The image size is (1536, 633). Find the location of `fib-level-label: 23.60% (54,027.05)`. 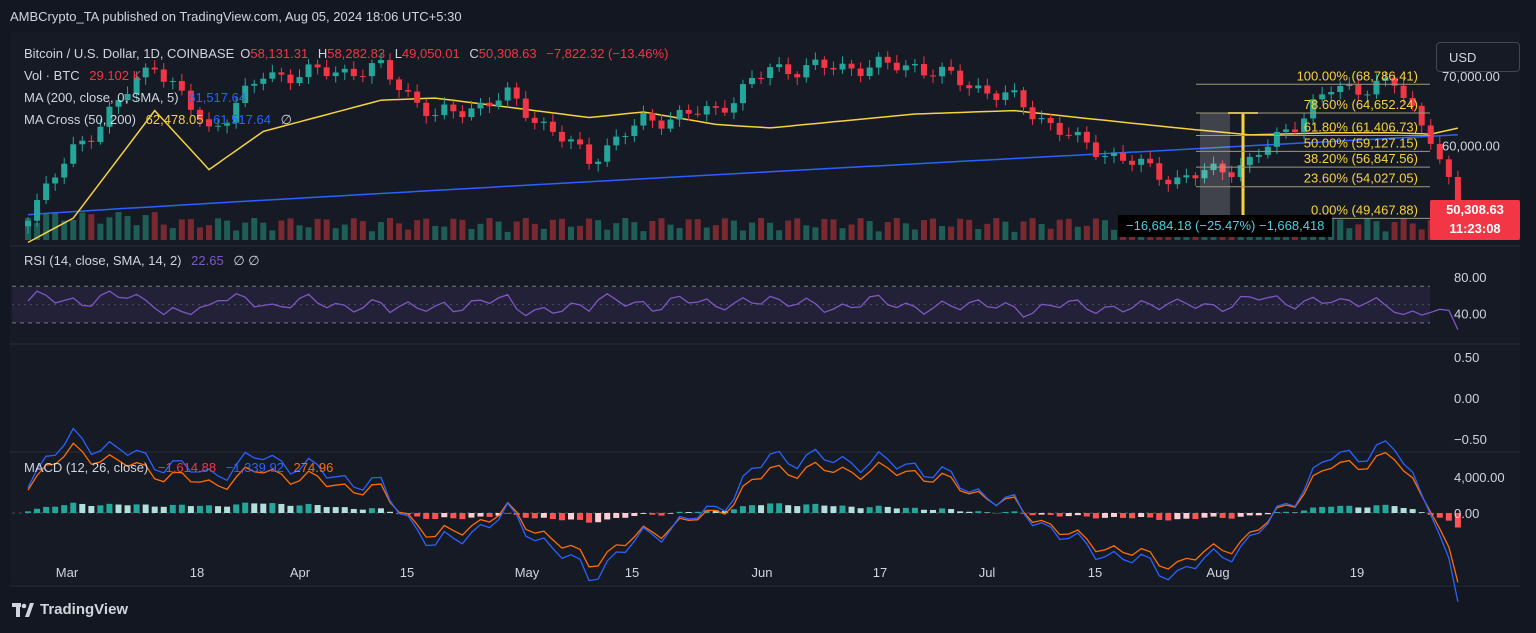

fib-level-label: 23.60% (54,027.05) is located at coordinates (1361, 178).